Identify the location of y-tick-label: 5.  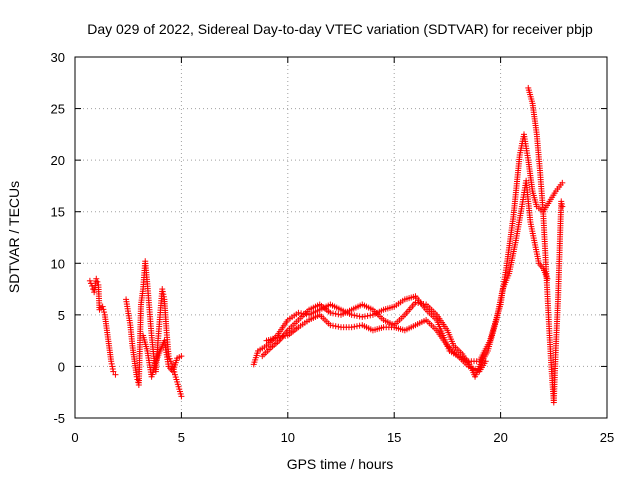
(61, 315).